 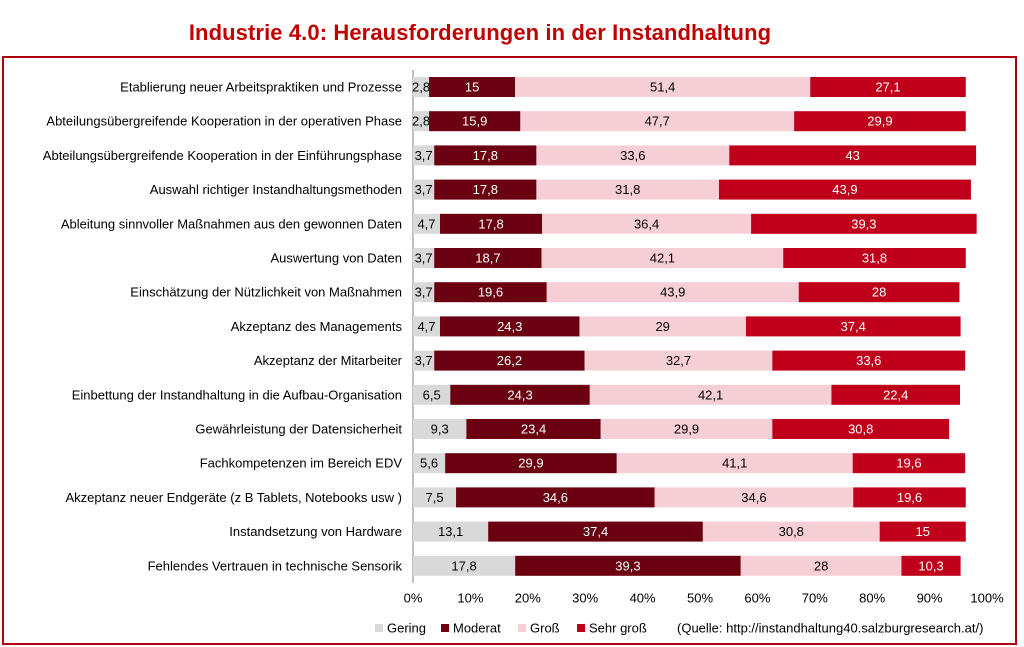 I want to click on data-label: 15, so click(x=472, y=87).